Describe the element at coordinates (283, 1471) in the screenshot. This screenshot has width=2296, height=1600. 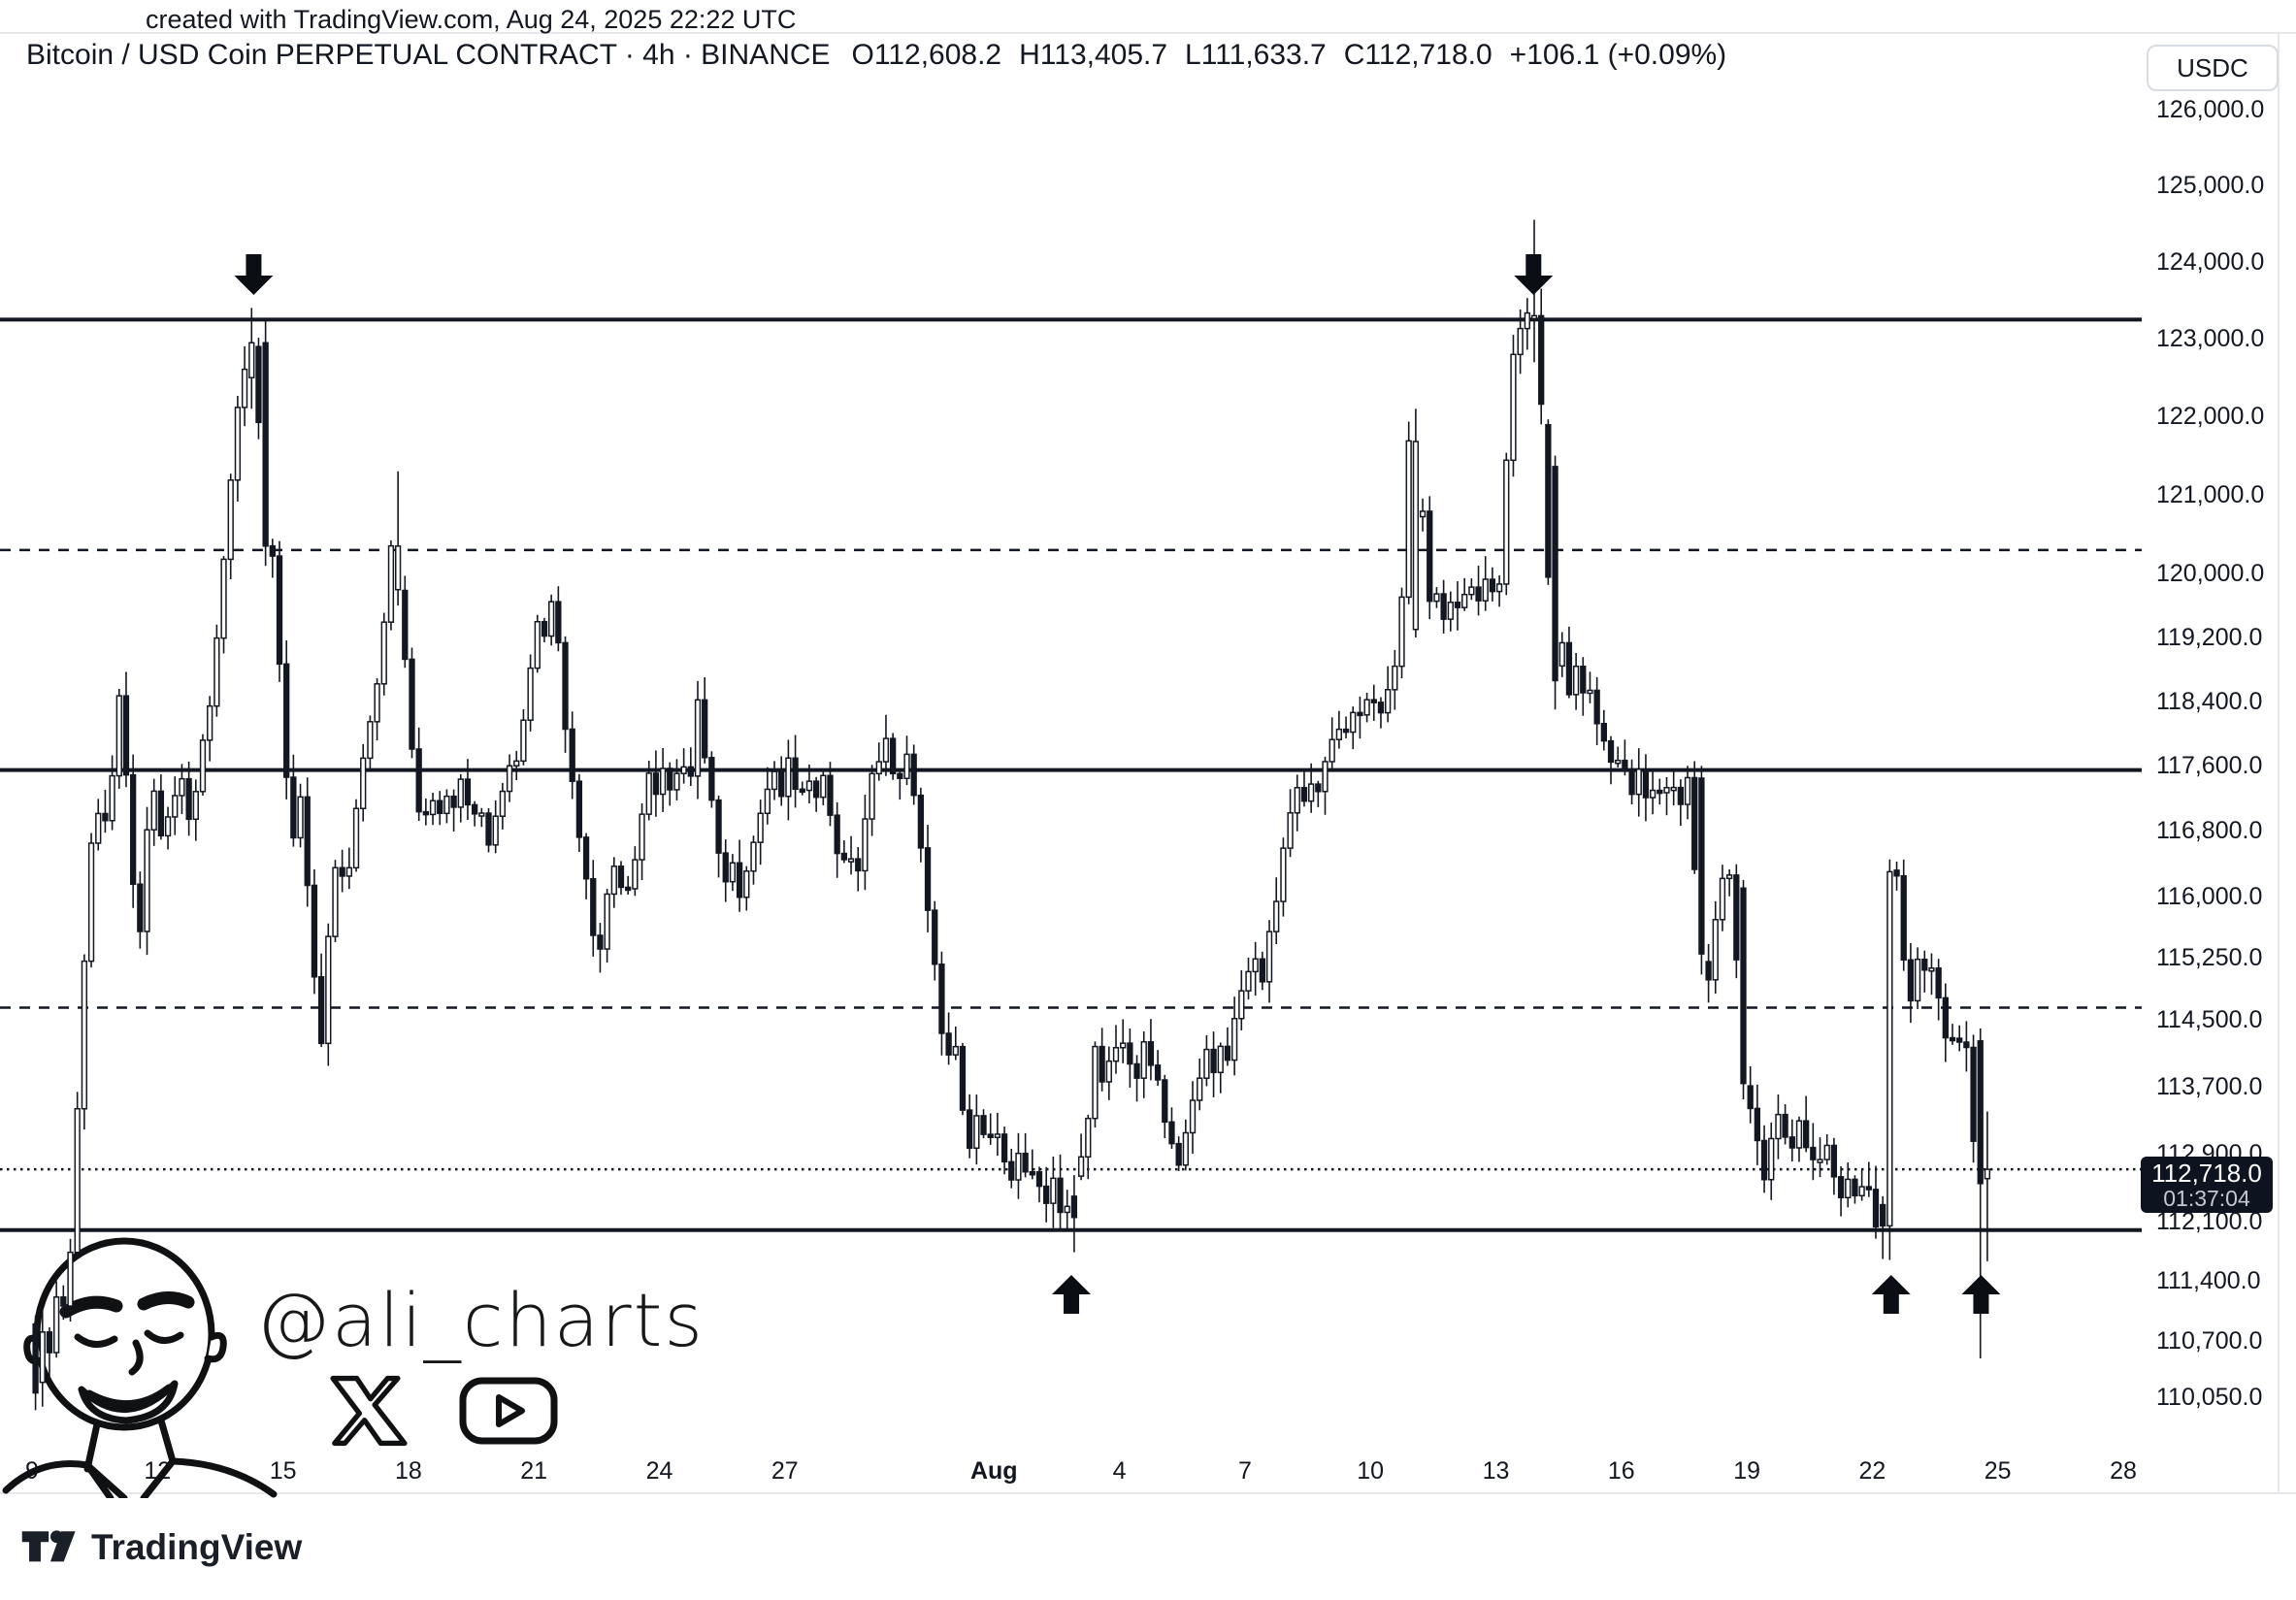
I see `time-tick: 15` at that location.